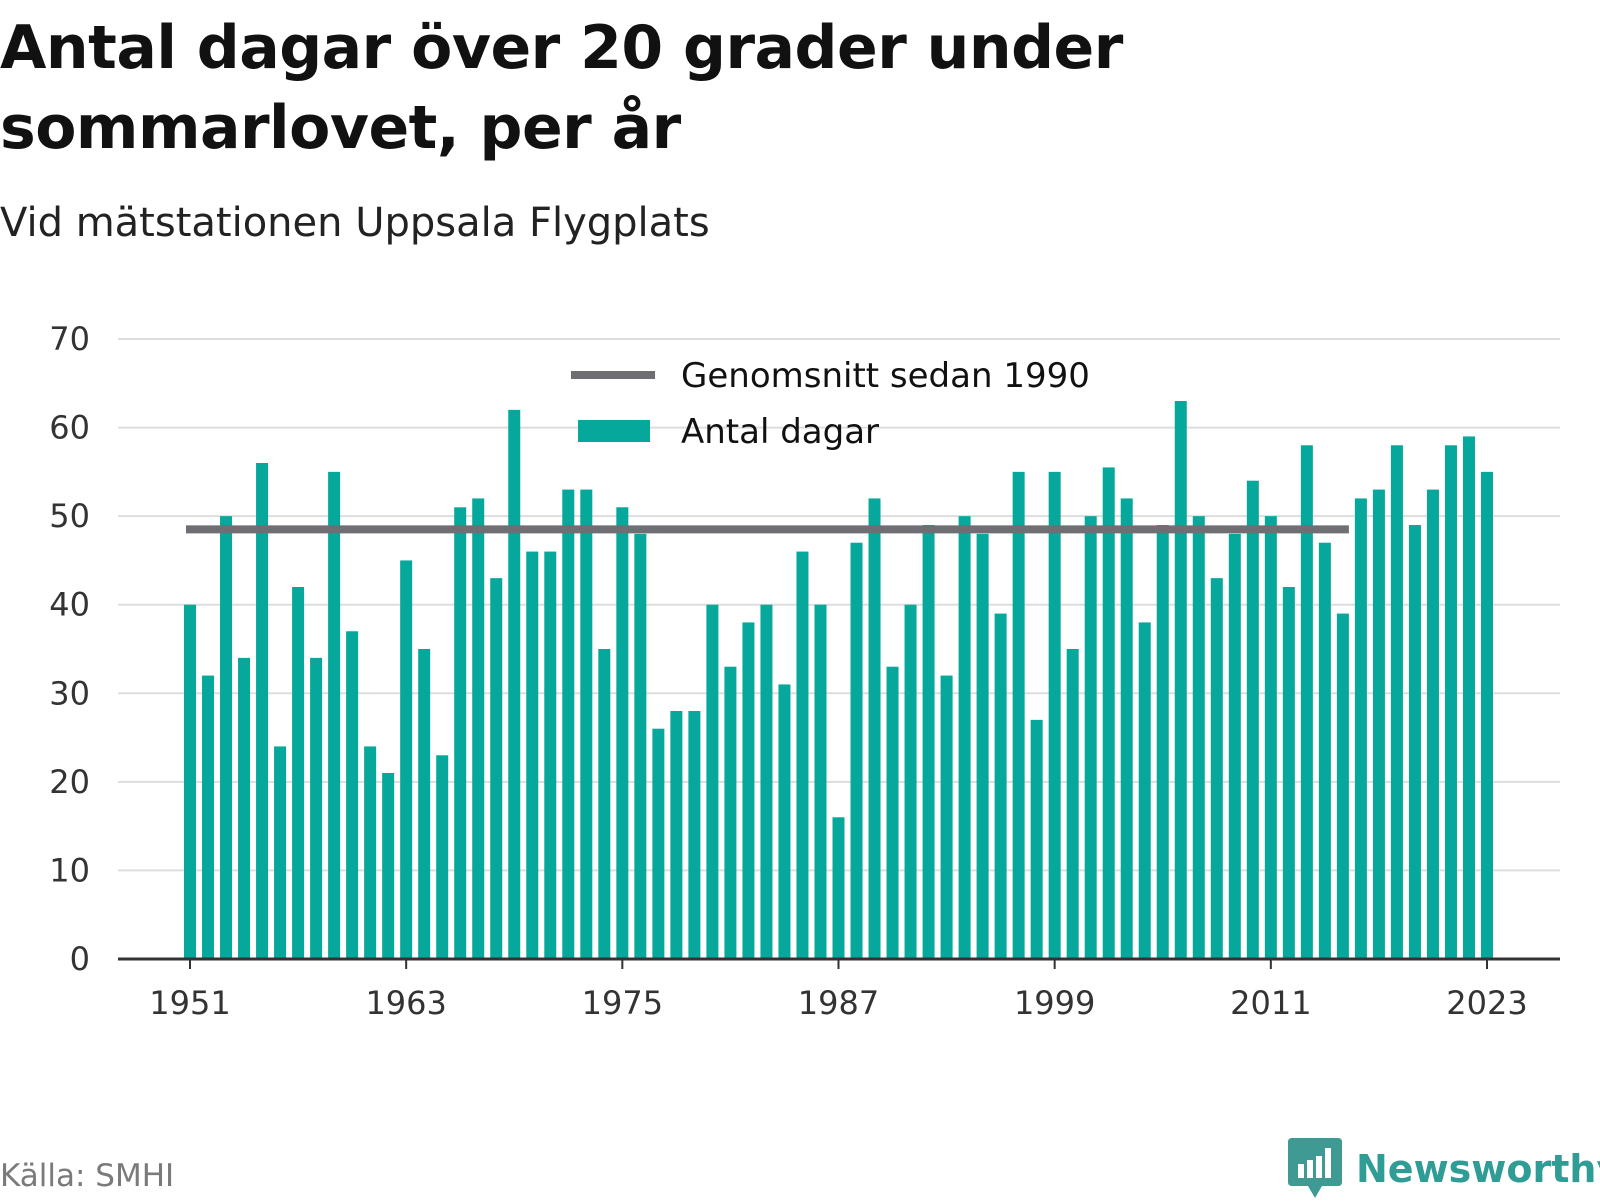  Describe the element at coordinates (1486, 1003) in the screenshot. I see `x-tick-label: 2023` at that location.